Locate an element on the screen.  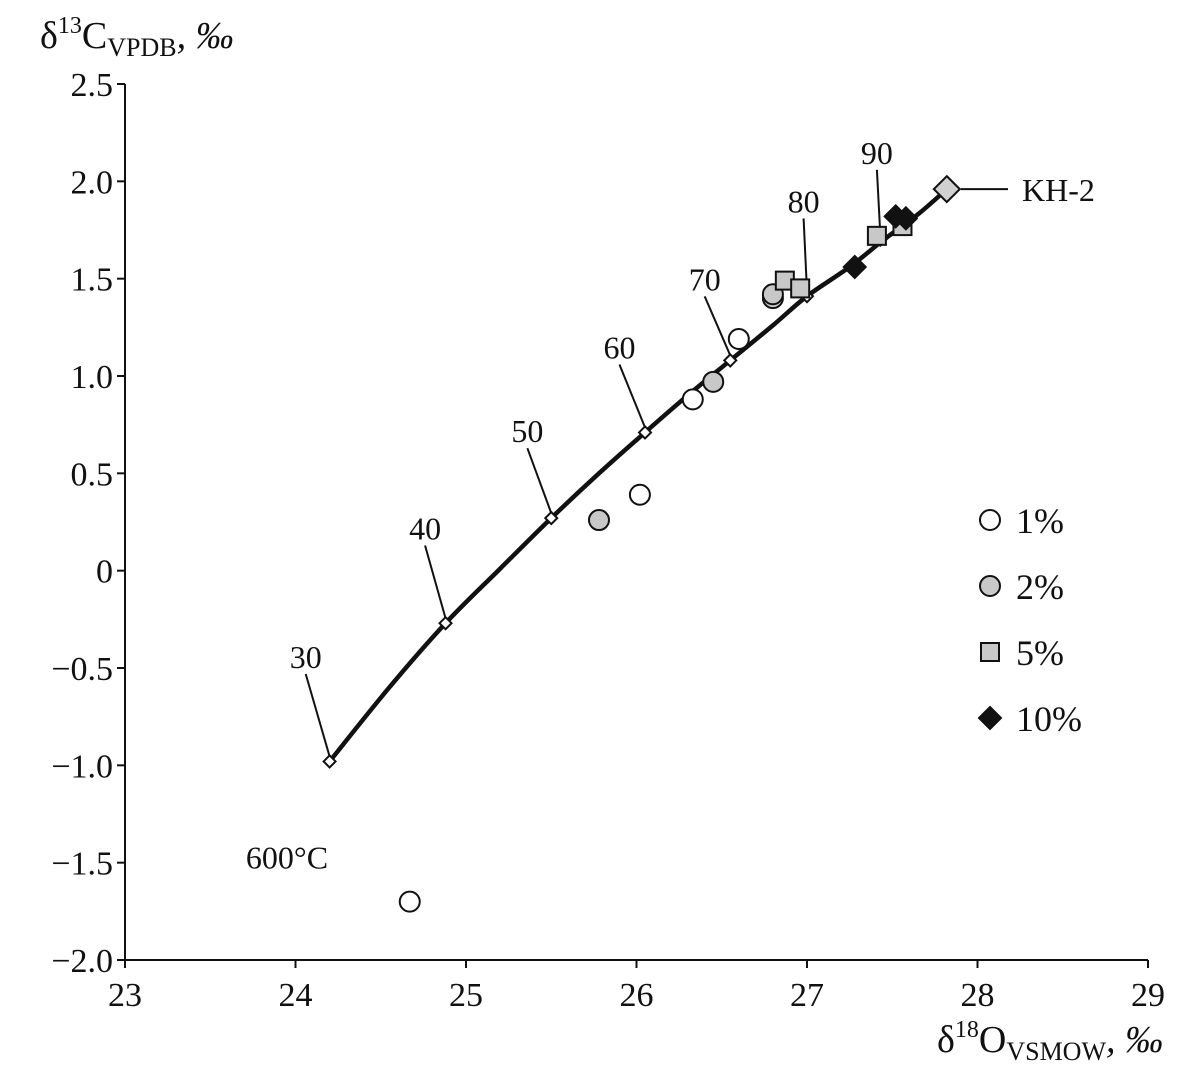
y-axis-title: δ13CVPDB, ‰ is located at coordinates (137, 37).